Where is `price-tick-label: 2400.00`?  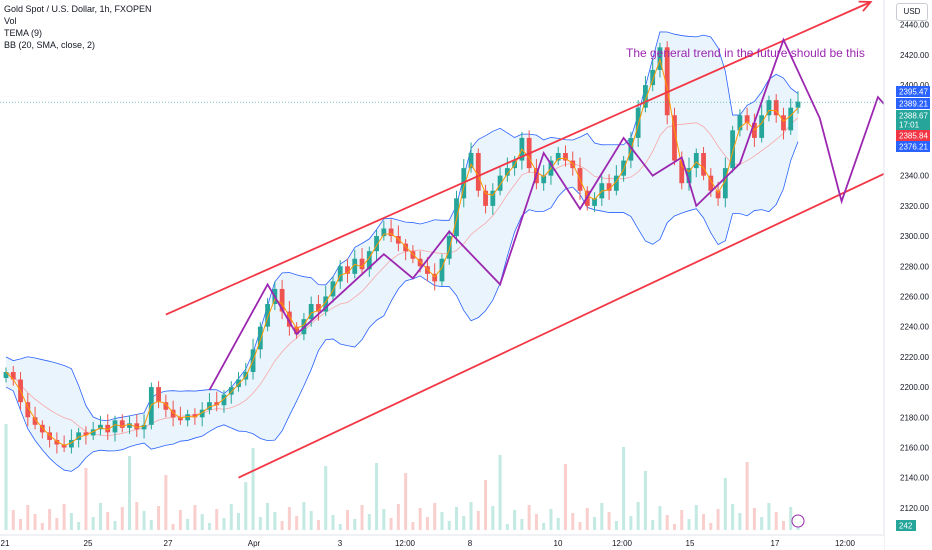
price-tick-label: 2400.00 is located at coordinates (914, 85).